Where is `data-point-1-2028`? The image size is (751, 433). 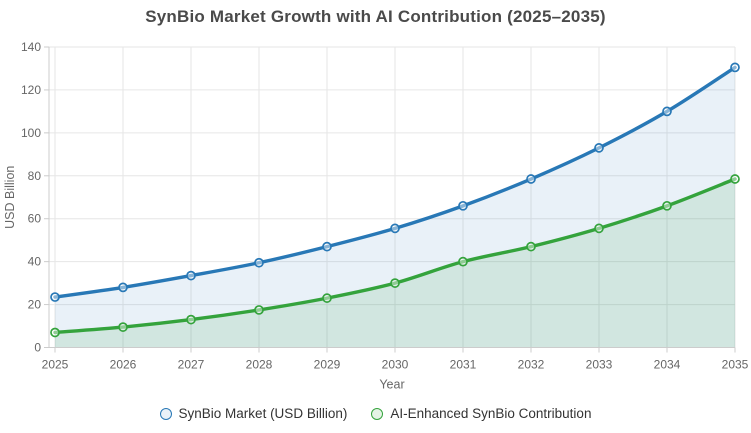
data-point-1-2028 is located at coordinates (259, 310).